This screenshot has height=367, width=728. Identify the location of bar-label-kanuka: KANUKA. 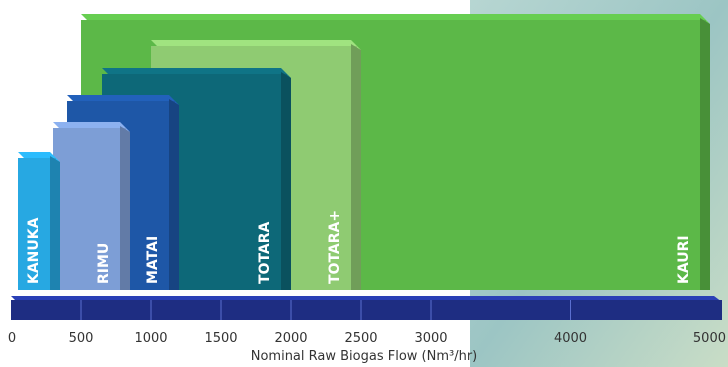
(34, 250).